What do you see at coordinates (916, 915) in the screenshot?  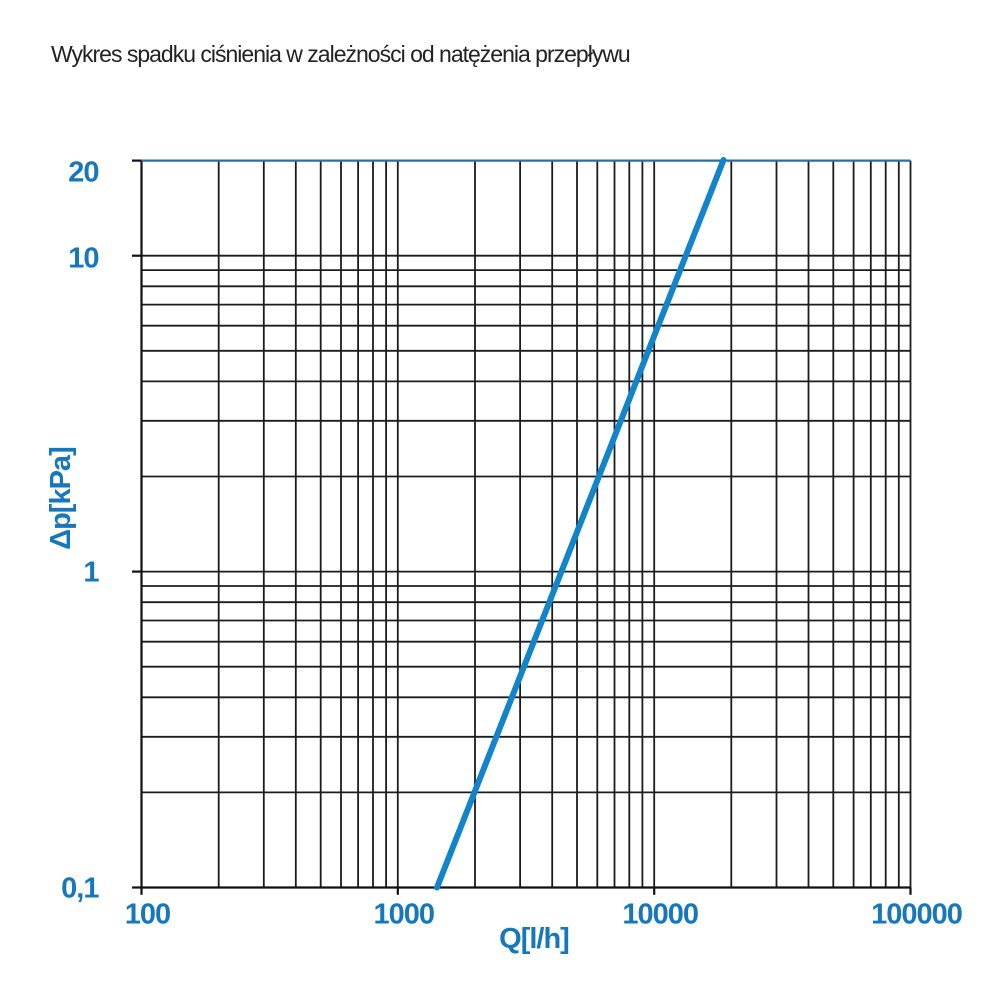 I see `svg-text: 100000` at bounding box center [916, 915].